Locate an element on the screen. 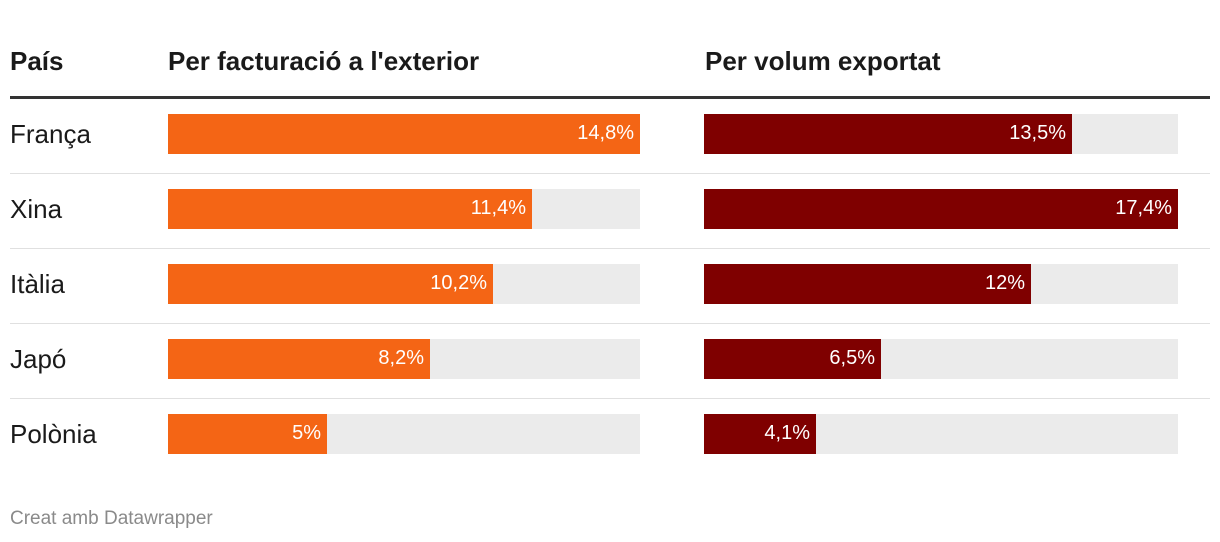 The width and height of the screenshot is (1220, 542). export-volume-bar-track: 4,1% is located at coordinates (941, 434).